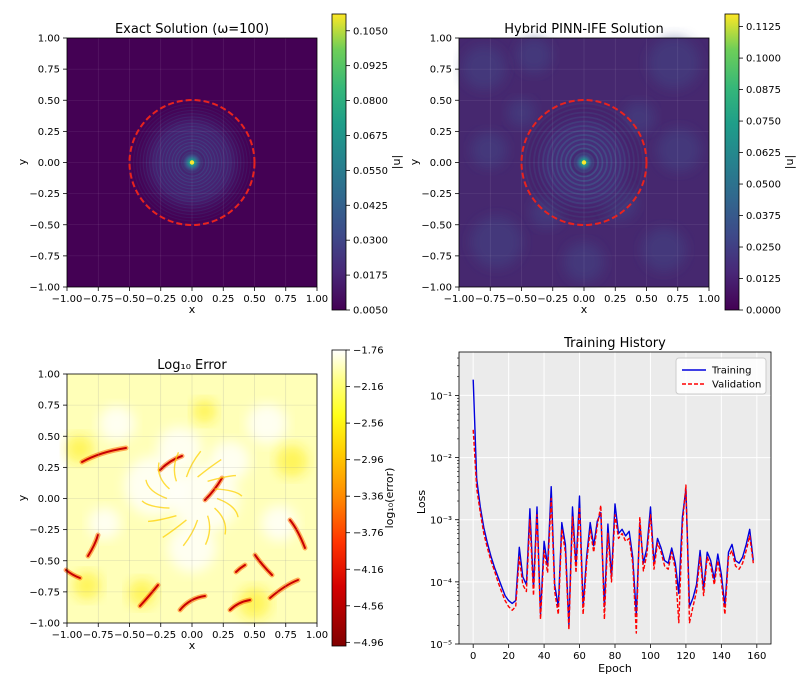 The height and width of the screenshot is (696, 807). What do you see at coordinates (584, 299) in the screenshot?
I see `x-tick-label: 0.00` at bounding box center [584, 299].